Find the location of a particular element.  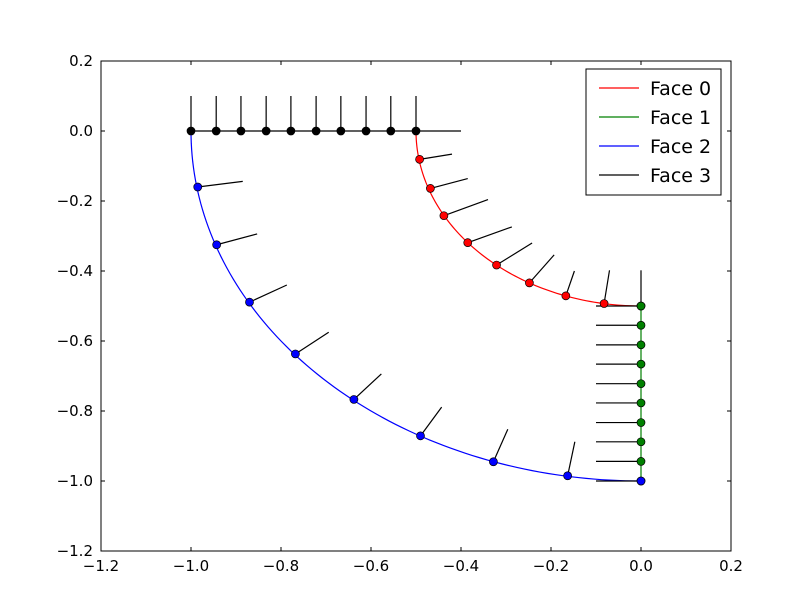

y-tick-label: −1.2 is located at coordinates (75, 551).